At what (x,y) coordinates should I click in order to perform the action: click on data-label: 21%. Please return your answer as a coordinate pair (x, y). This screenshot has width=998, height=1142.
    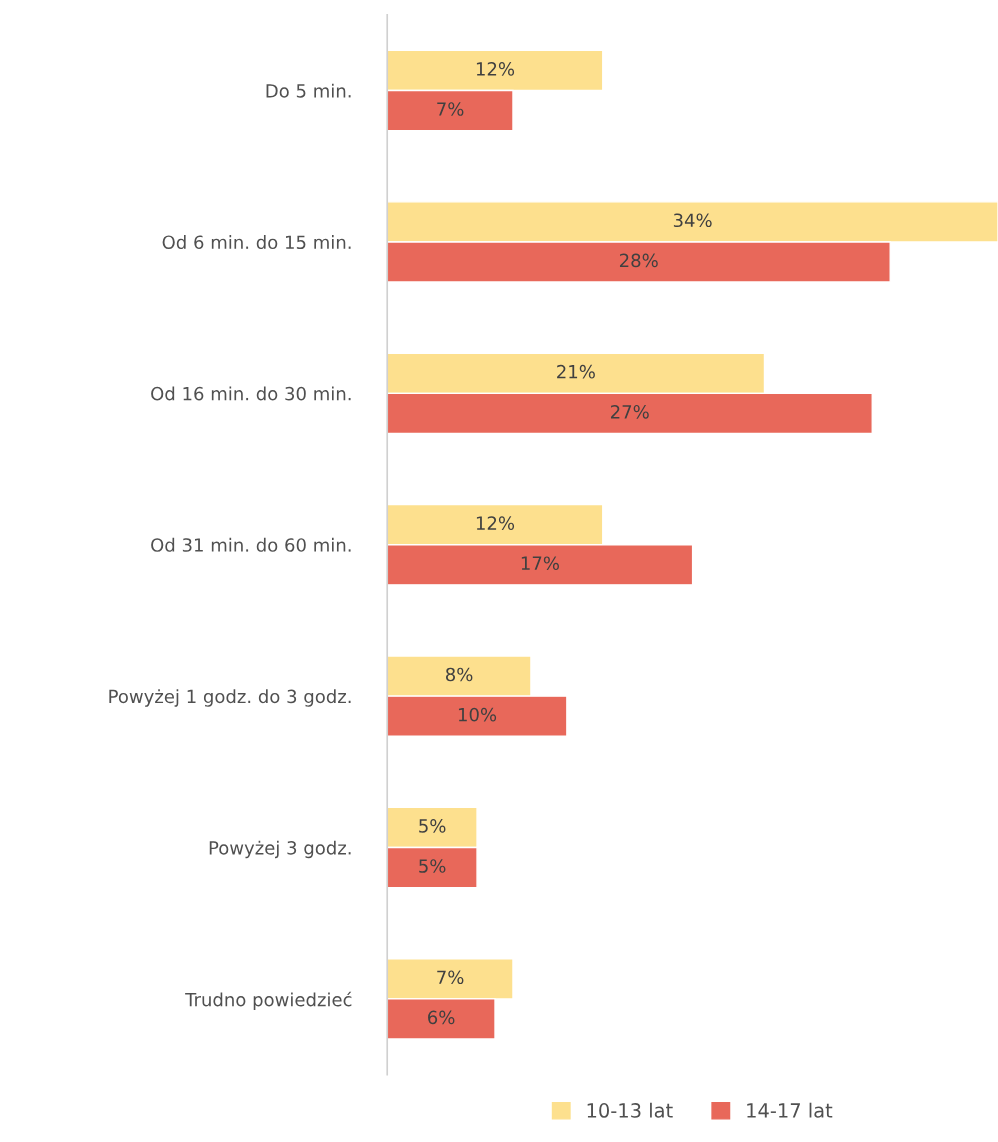
    Looking at the image, I should click on (576, 371).